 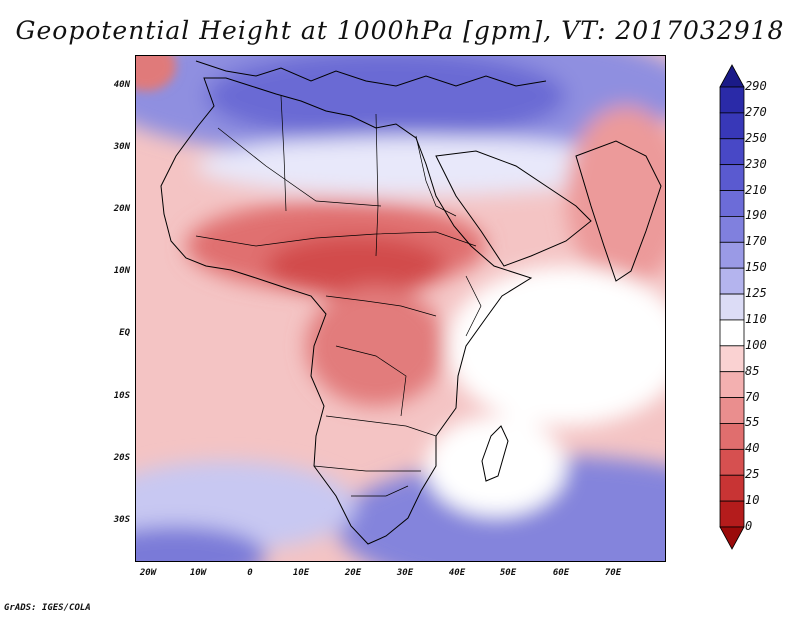 What do you see at coordinates (405, 573) in the screenshot?
I see `lon-label-30e: 30E` at bounding box center [405, 573].